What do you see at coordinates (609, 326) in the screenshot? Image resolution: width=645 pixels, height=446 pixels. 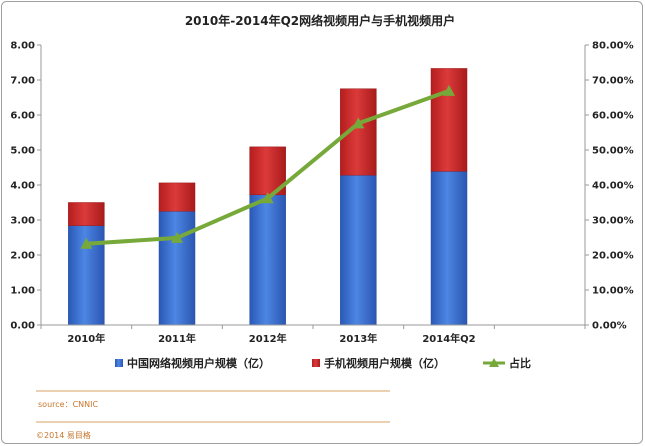 I see `y-tick-label-right-0: 0.00%` at bounding box center [609, 326].